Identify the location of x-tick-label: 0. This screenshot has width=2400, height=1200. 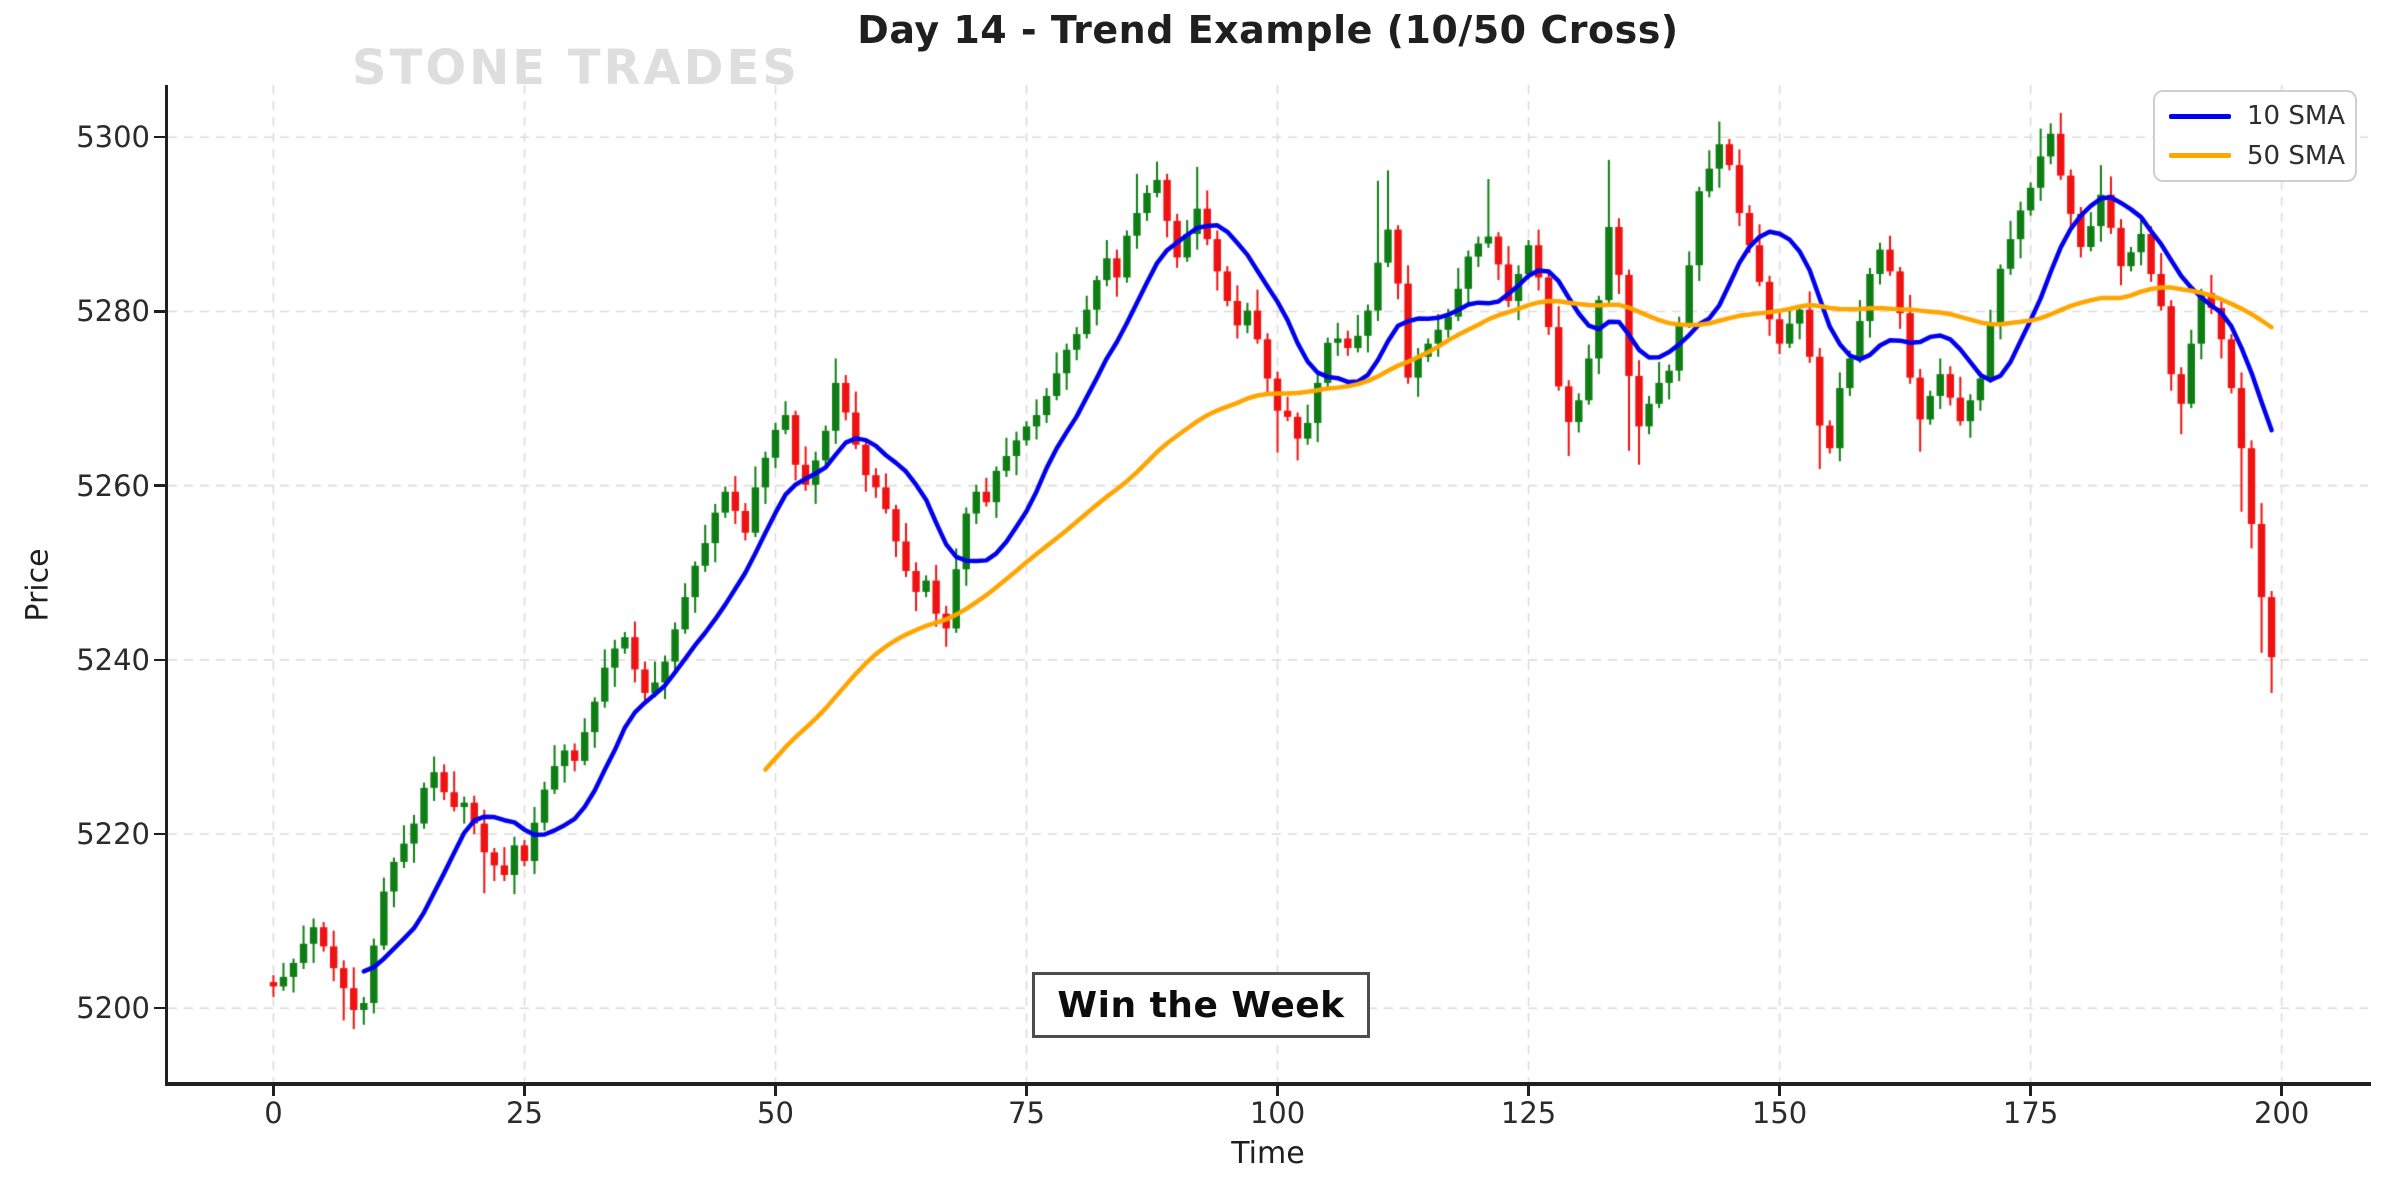
(273, 1113).